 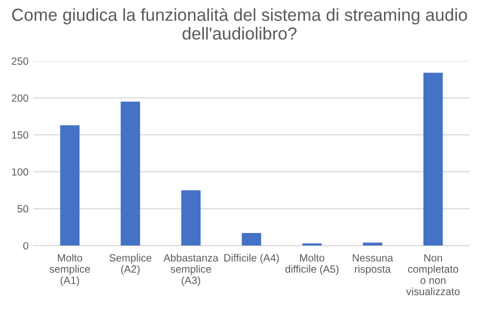 What do you see at coordinates (25, 246) in the screenshot?
I see `y-tick-label: 0` at bounding box center [25, 246].